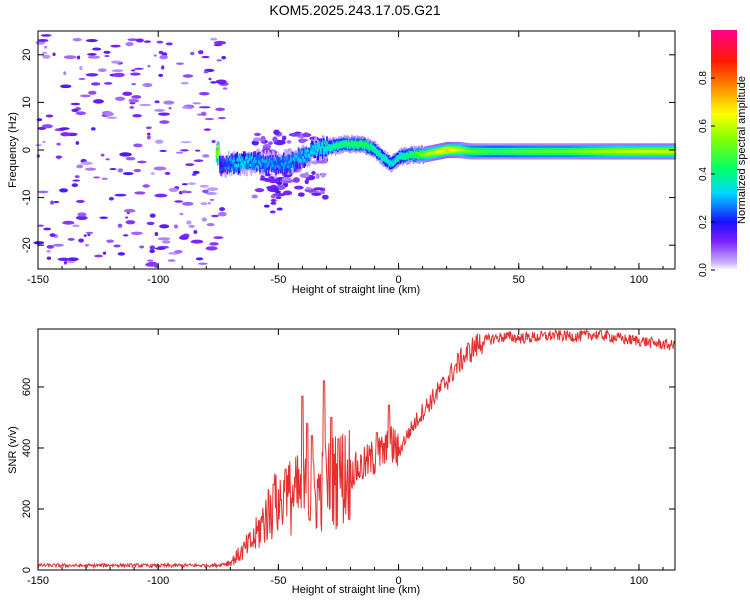 The image size is (750, 605). Describe the element at coordinates (703, 222) in the screenshot. I see `colorbar-tick-label: 0.2` at that location.